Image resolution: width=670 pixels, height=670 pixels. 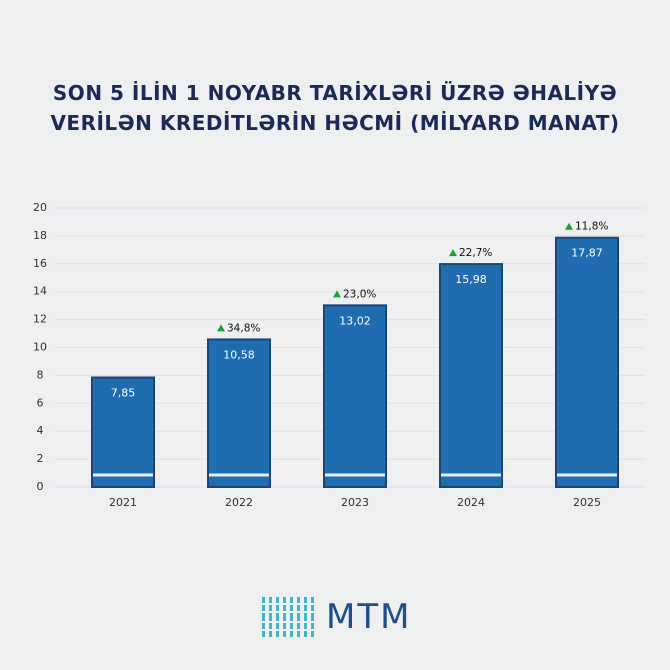 What do you see at coordinates (40, 263) in the screenshot?
I see `y-tick-label: 16` at bounding box center [40, 263].